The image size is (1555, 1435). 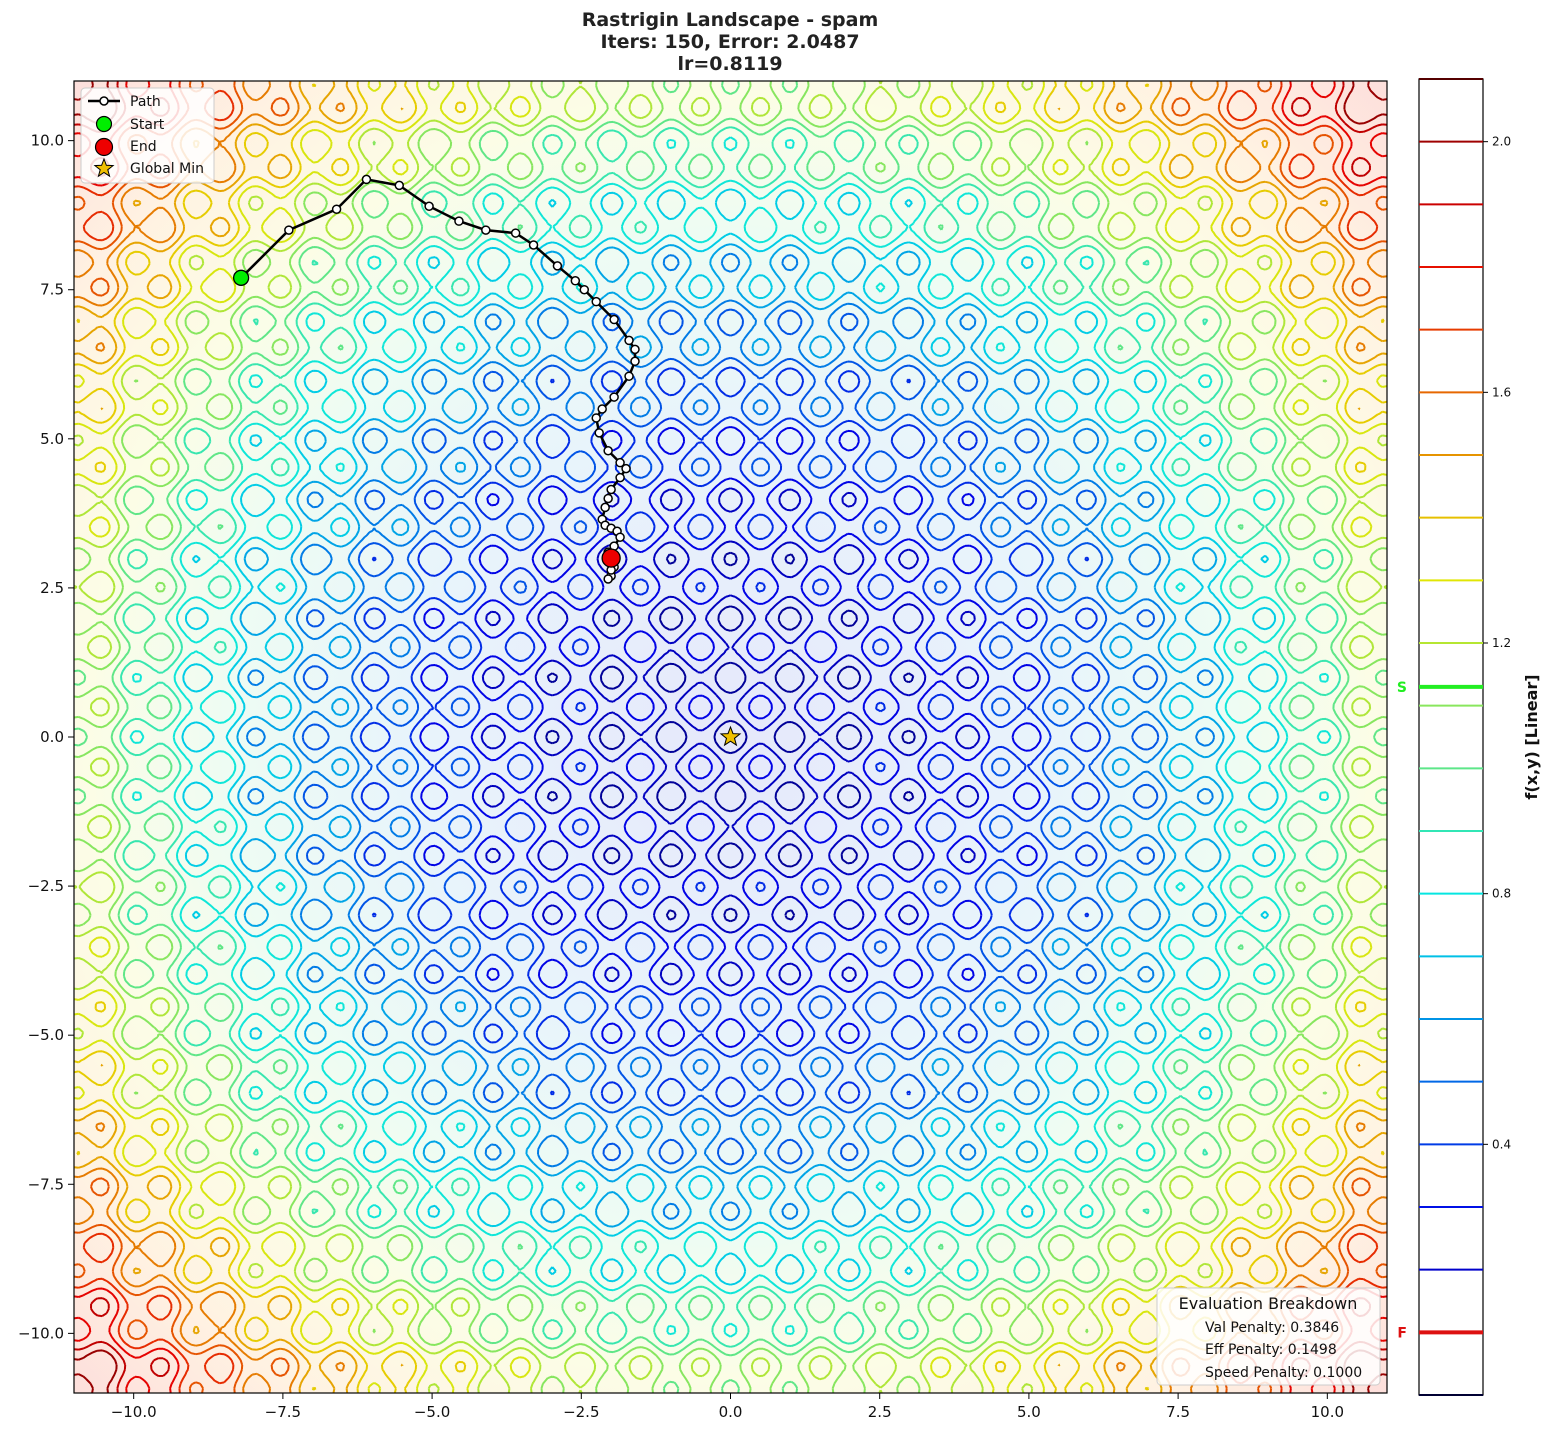 What do you see at coordinates (487, 460) in the screenshot?
I see `optimization-path` at bounding box center [487, 460].